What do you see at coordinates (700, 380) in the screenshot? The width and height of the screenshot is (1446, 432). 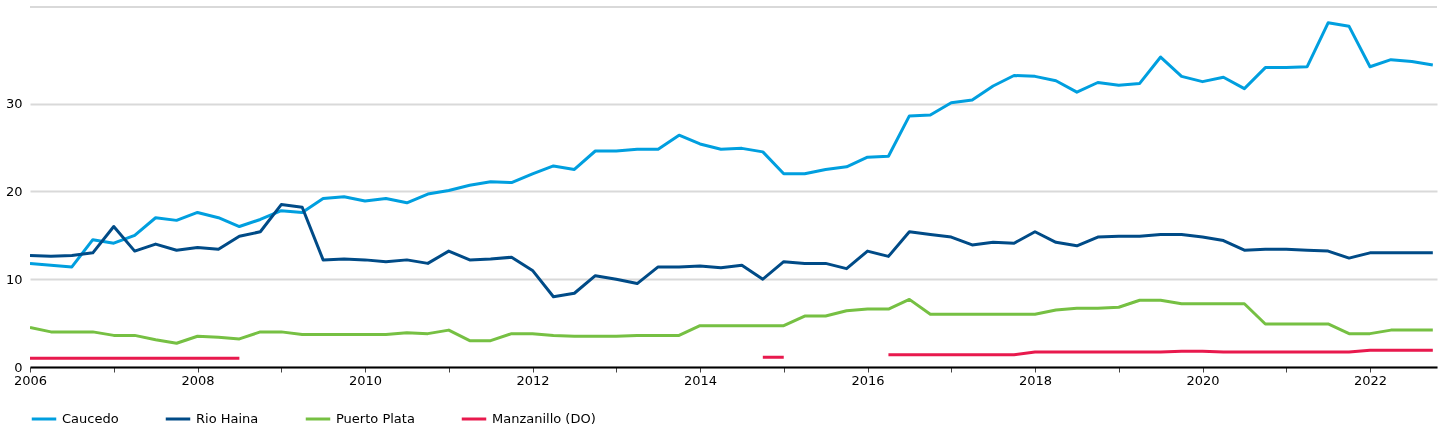 I see `x-tick-label: 2014` at bounding box center [700, 380].